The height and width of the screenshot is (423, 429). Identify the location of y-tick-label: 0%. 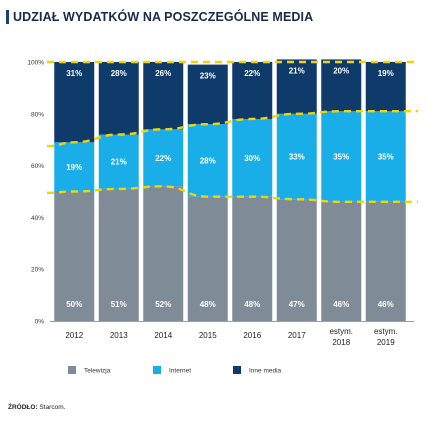
(40, 322).